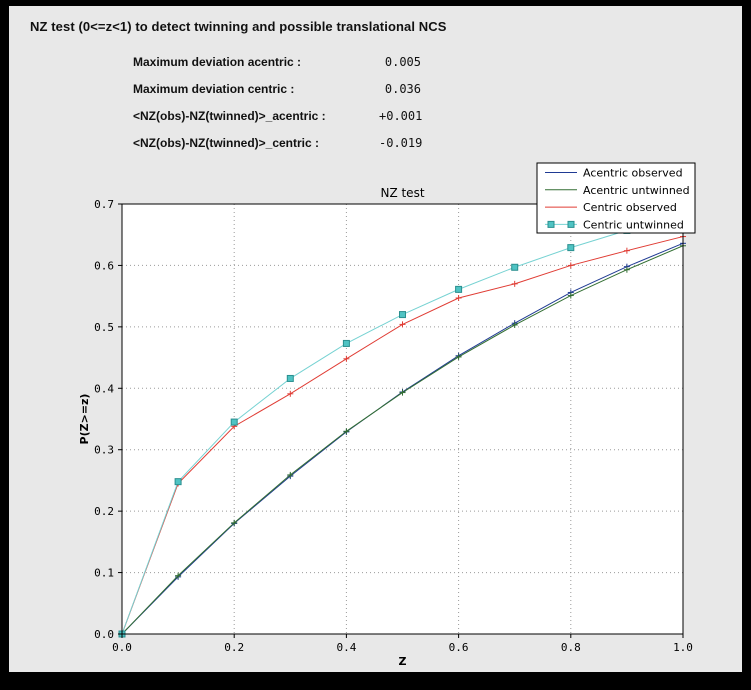 The height and width of the screenshot is (690, 751). What do you see at coordinates (346, 647) in the screenshot?
I see `x-tick-label: 0.4` at bounding box center [346, 647].